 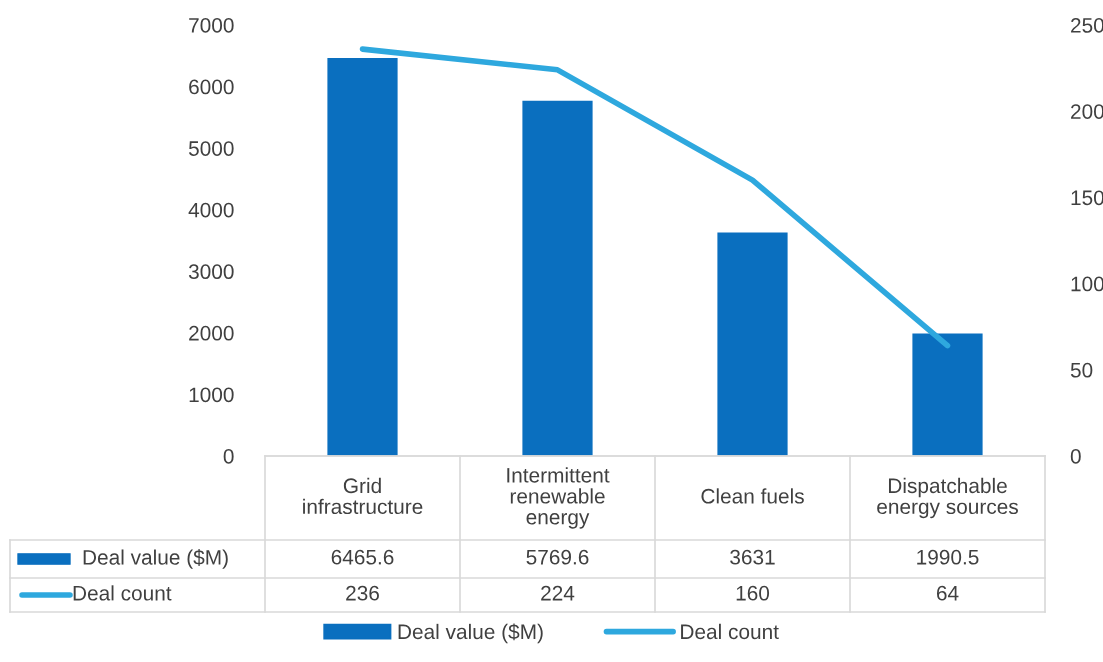 I want to click on x-tick-label: Grid infrastructure, so click(x=363, y=496).